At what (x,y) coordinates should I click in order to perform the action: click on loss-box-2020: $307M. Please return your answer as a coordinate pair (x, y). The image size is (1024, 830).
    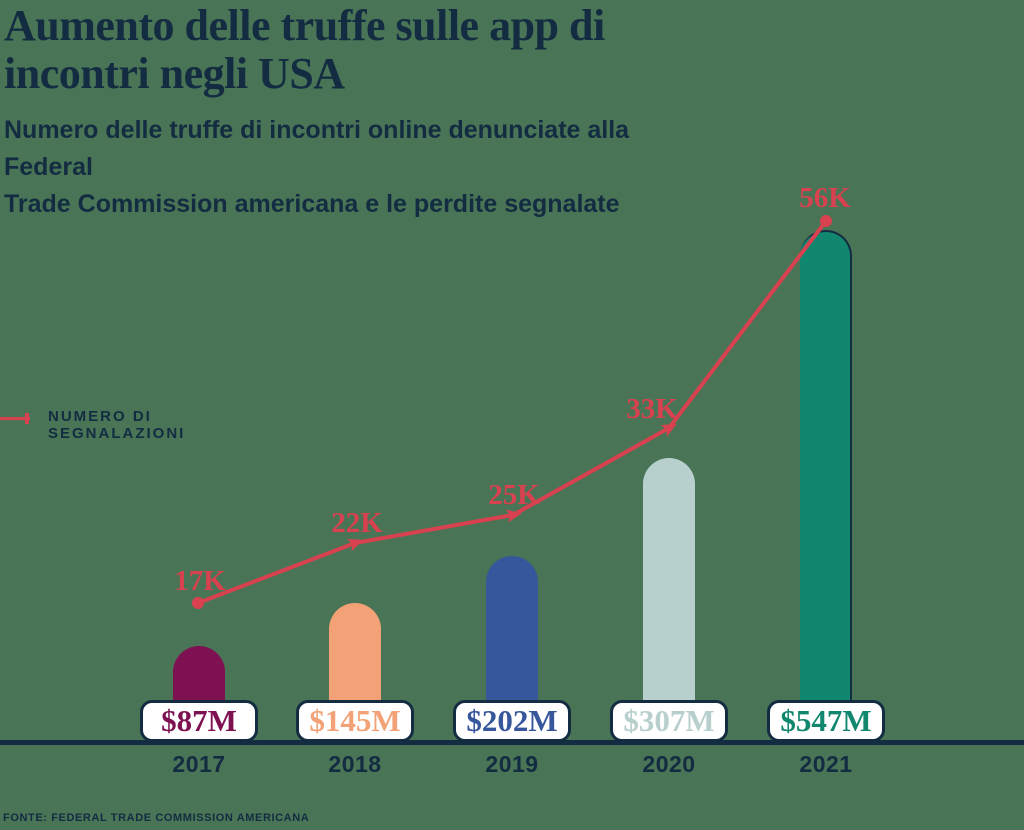
    Looking at the image, I should click on (669, 721).